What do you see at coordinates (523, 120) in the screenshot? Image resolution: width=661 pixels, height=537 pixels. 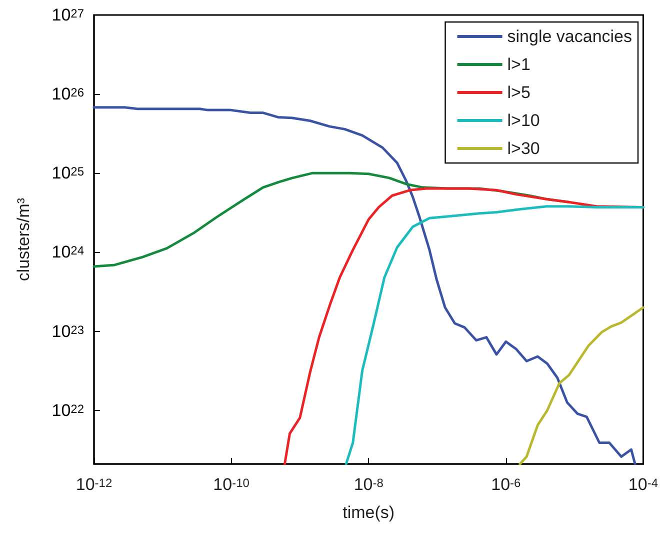 I see `legend-label: l>10` at bounding box center [523, 120].